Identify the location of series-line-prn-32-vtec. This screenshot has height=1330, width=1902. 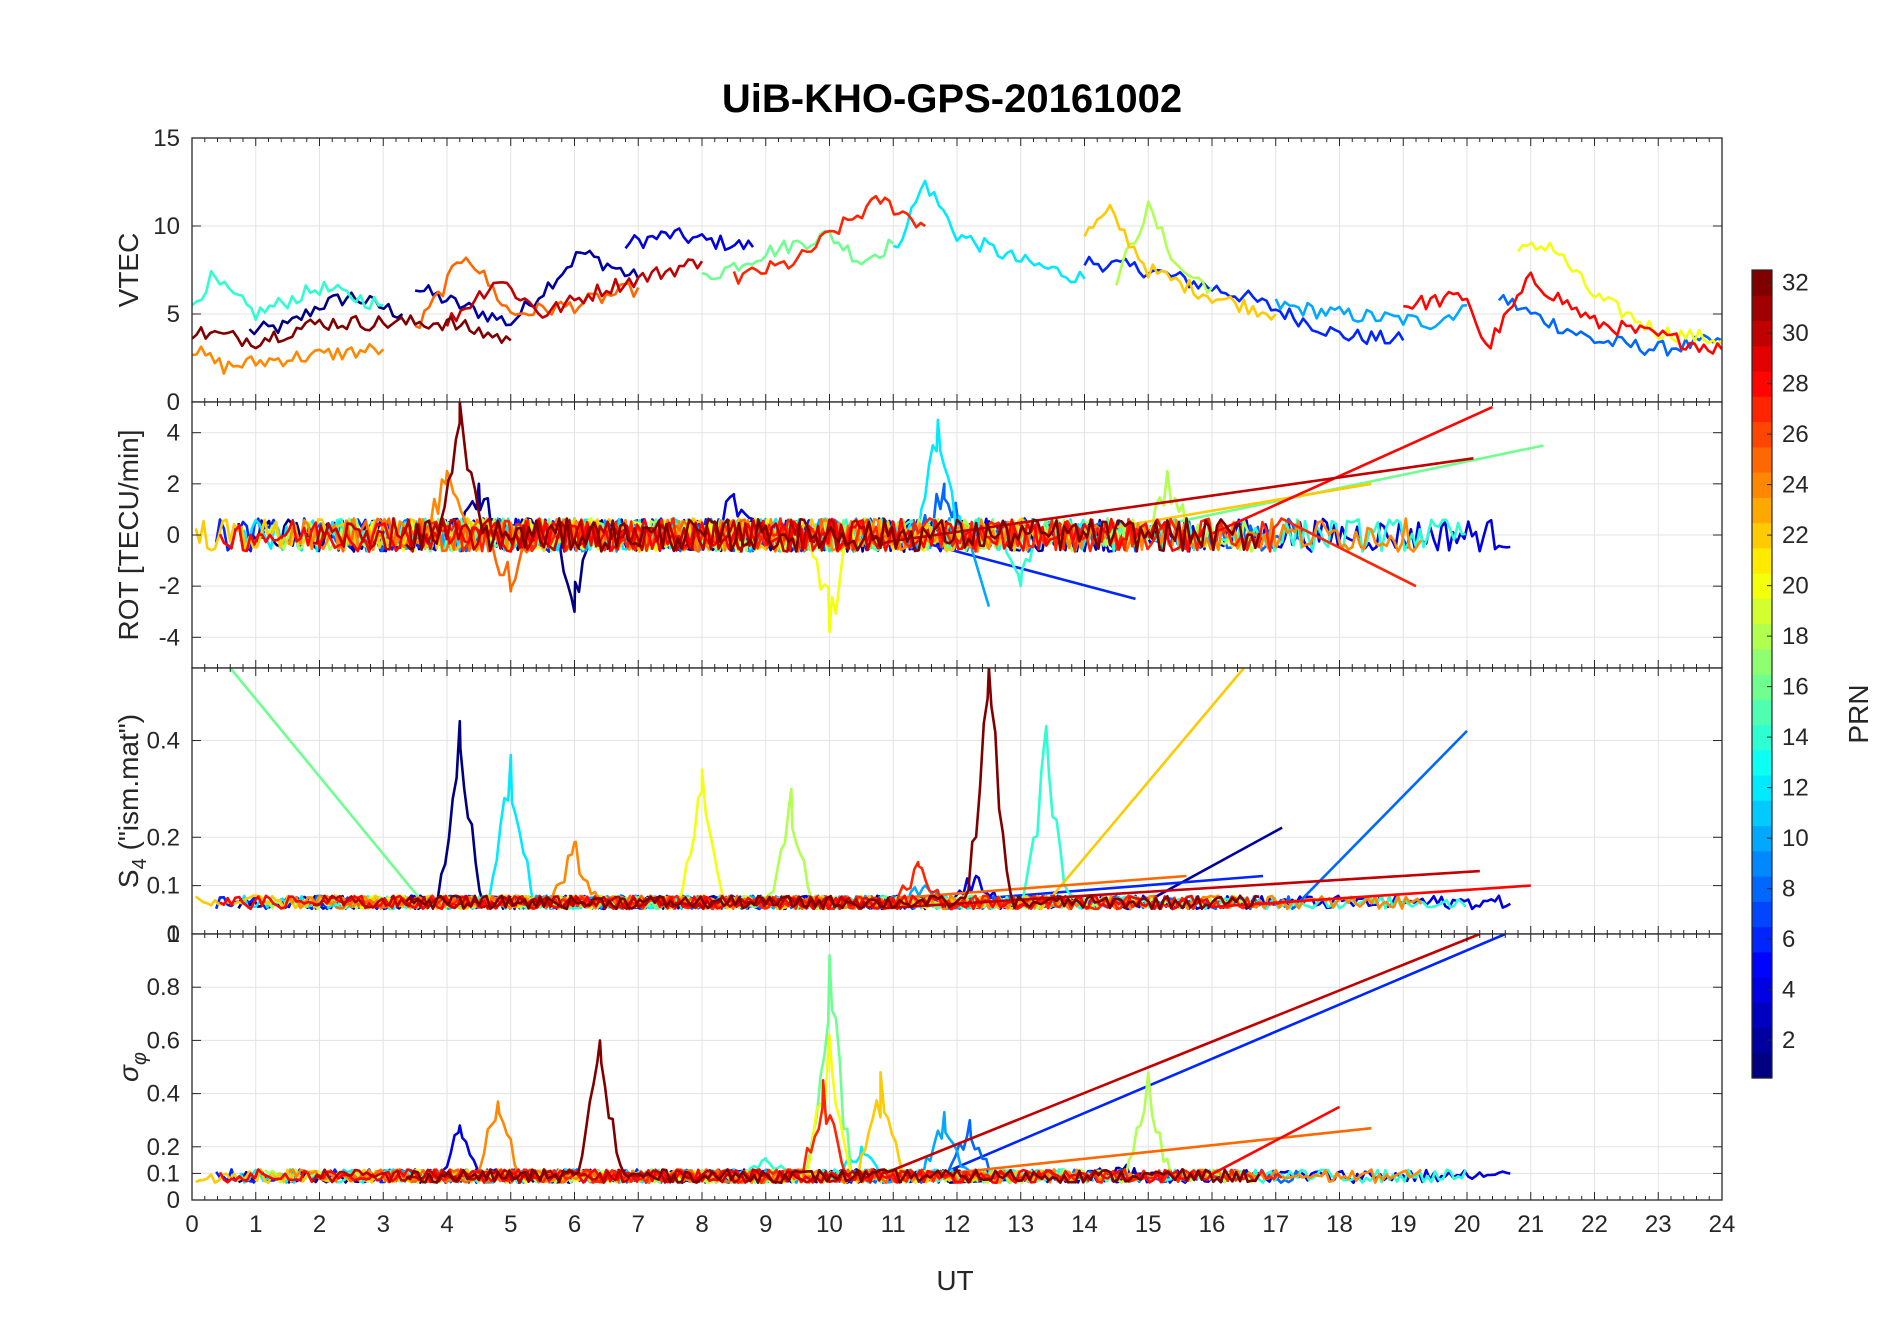
(352, 332).